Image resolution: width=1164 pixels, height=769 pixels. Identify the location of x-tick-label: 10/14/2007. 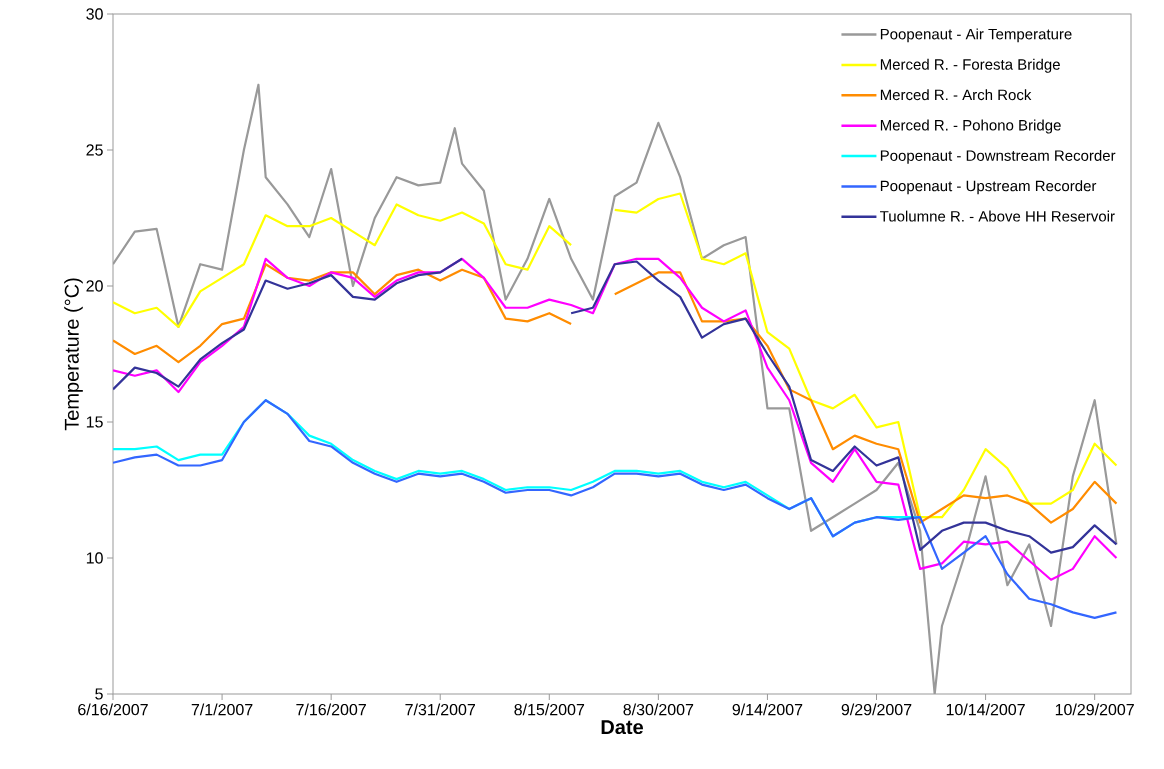
(985, 709).